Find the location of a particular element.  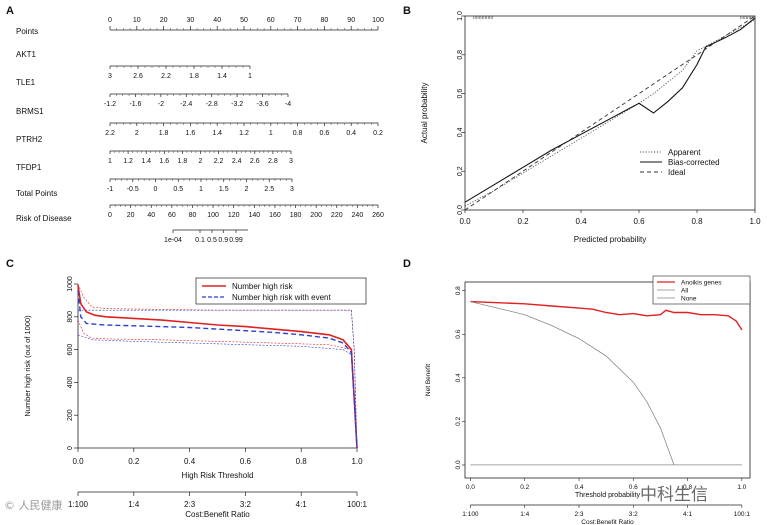

nomogram-tick-label: 180 is located at coordinates (296, 215).